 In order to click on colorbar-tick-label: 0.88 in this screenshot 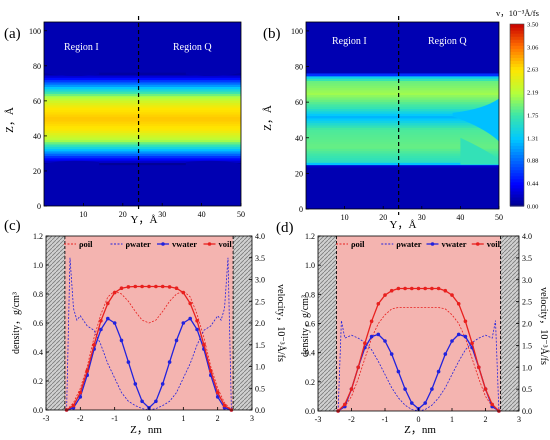, I will do `click(532, 161)`.